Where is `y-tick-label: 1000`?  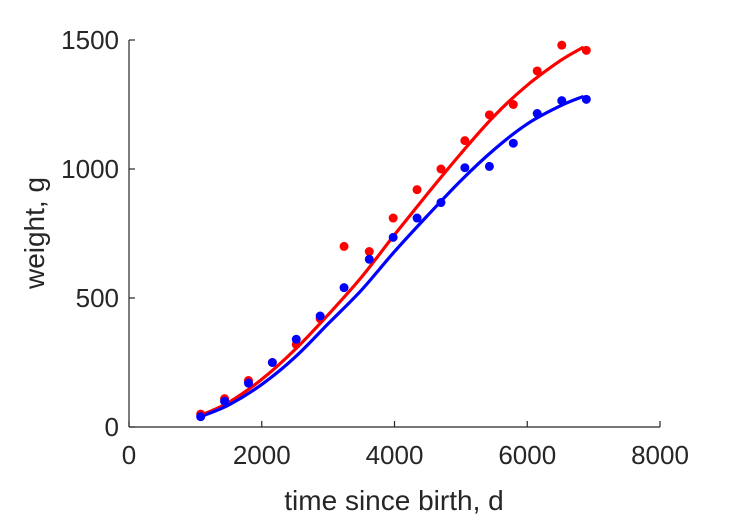 y-tick-label: 1000 is located at coordinates (90, 169).